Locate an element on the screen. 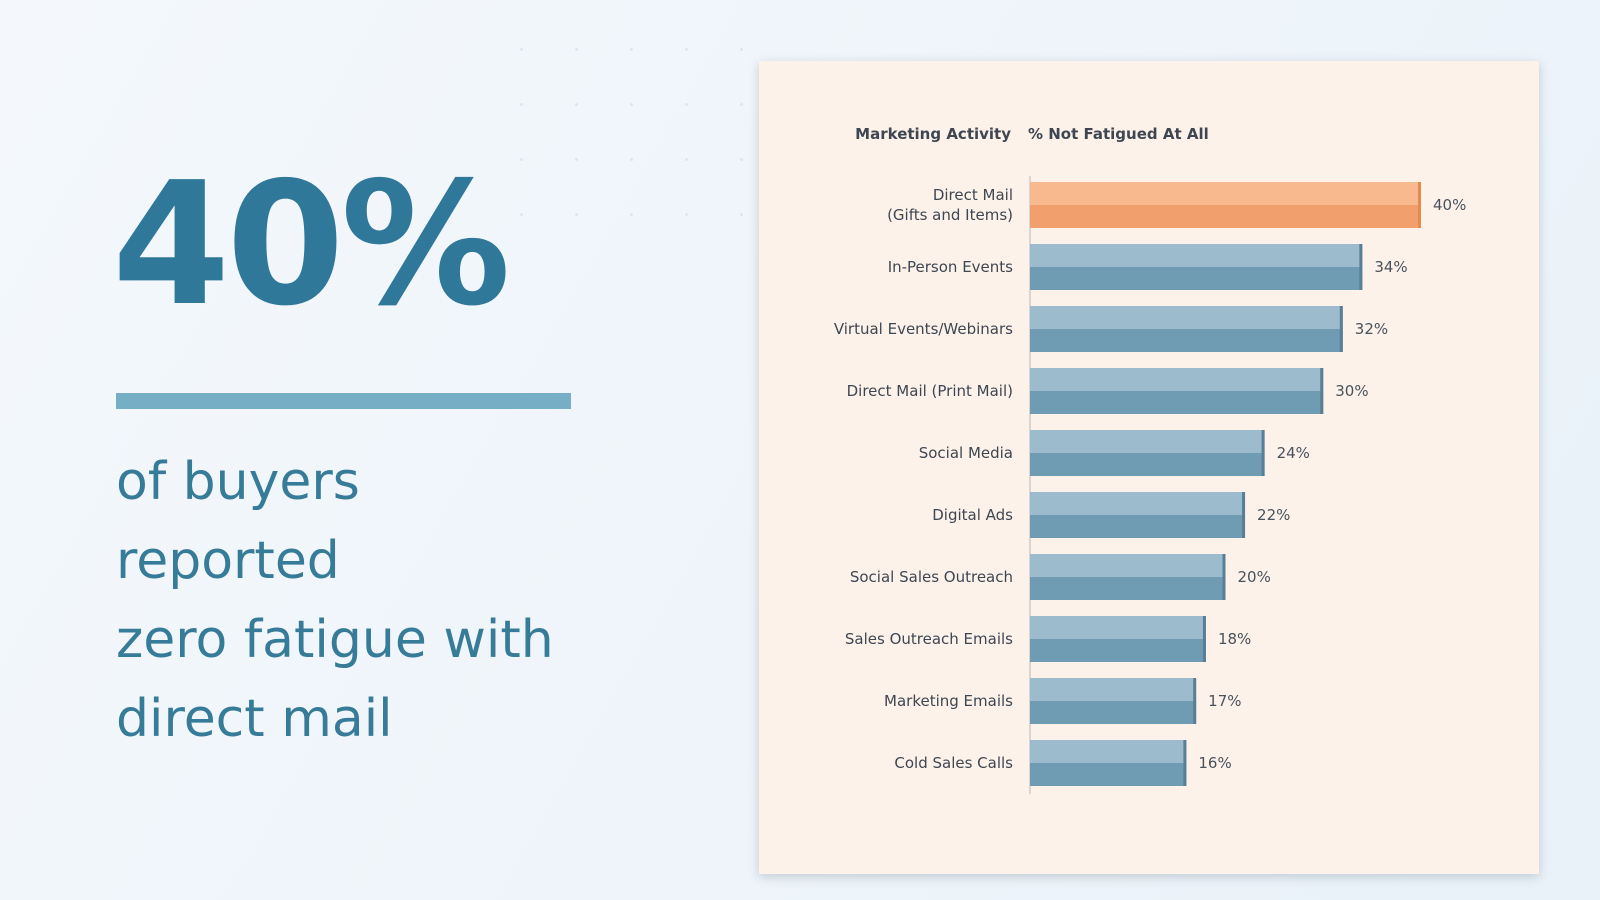 Image resolution: width=1600 pixels, height=900 pixels. category-label-line: Cold Sales Calls is located at coordinates (953, 763).